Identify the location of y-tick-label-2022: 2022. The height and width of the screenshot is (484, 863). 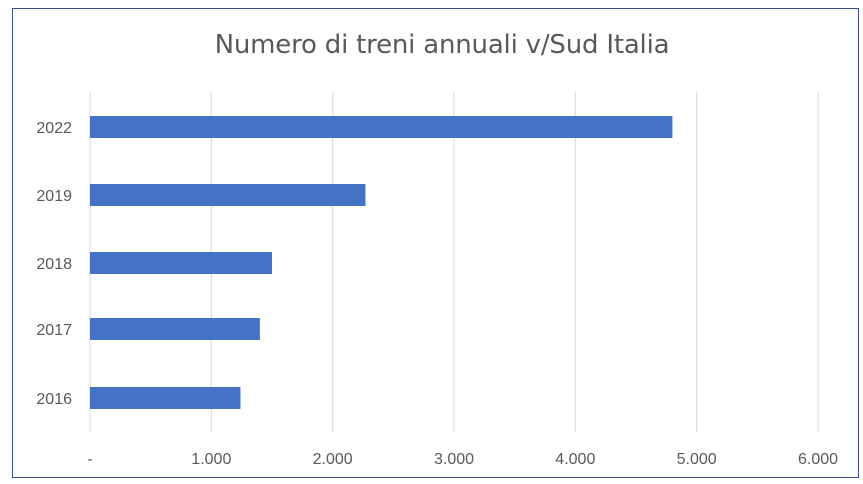
(54, 128).